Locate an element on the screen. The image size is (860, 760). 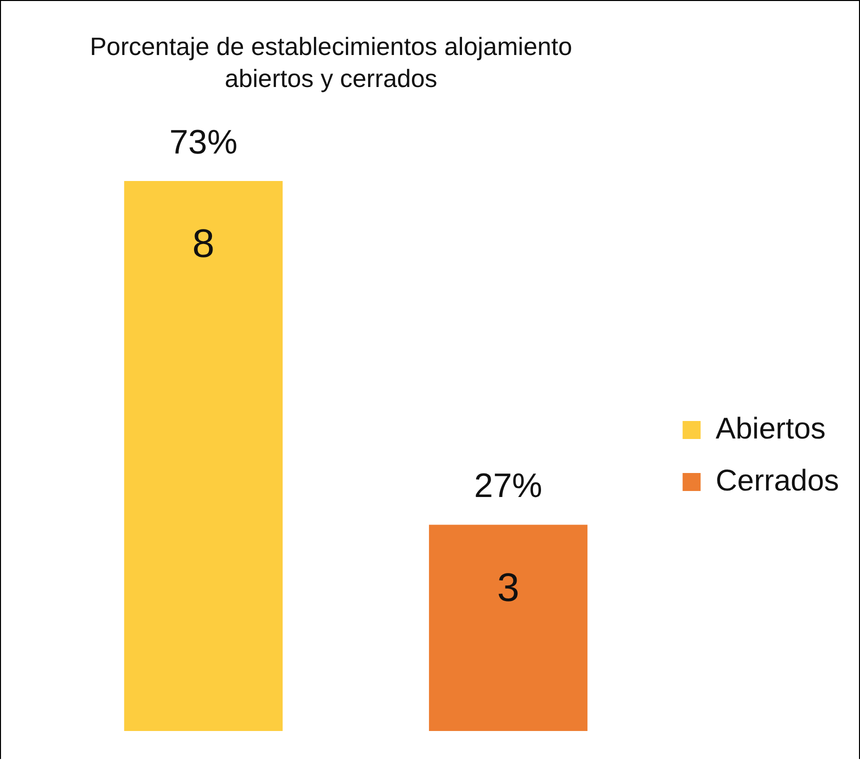
chart-title: Porcentaje de establecimientos alojamiento abiertos y cerrados is located at coordinates (331, 63).